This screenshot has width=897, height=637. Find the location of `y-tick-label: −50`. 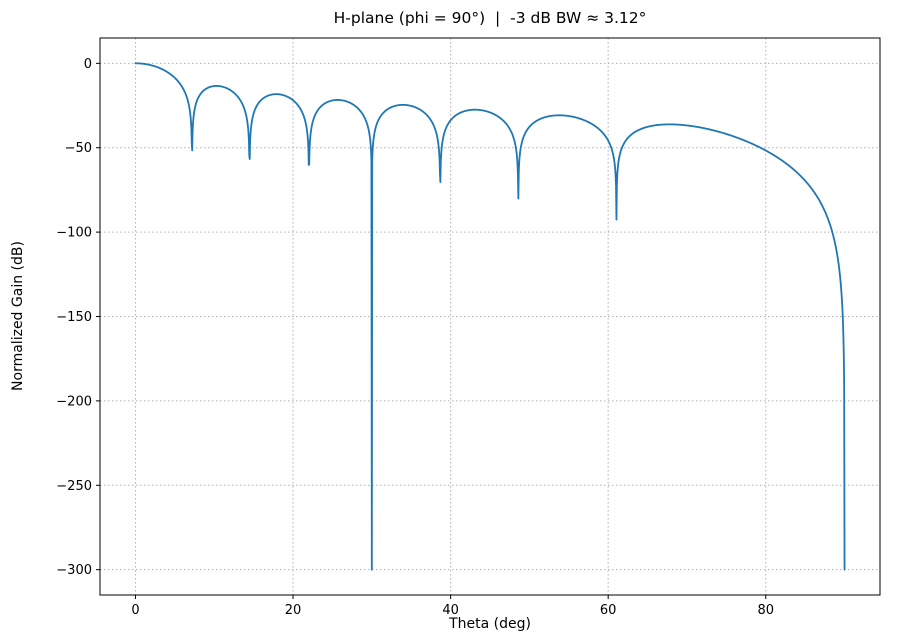

y-tick-label: −50 is located at coordinates (78, 148).